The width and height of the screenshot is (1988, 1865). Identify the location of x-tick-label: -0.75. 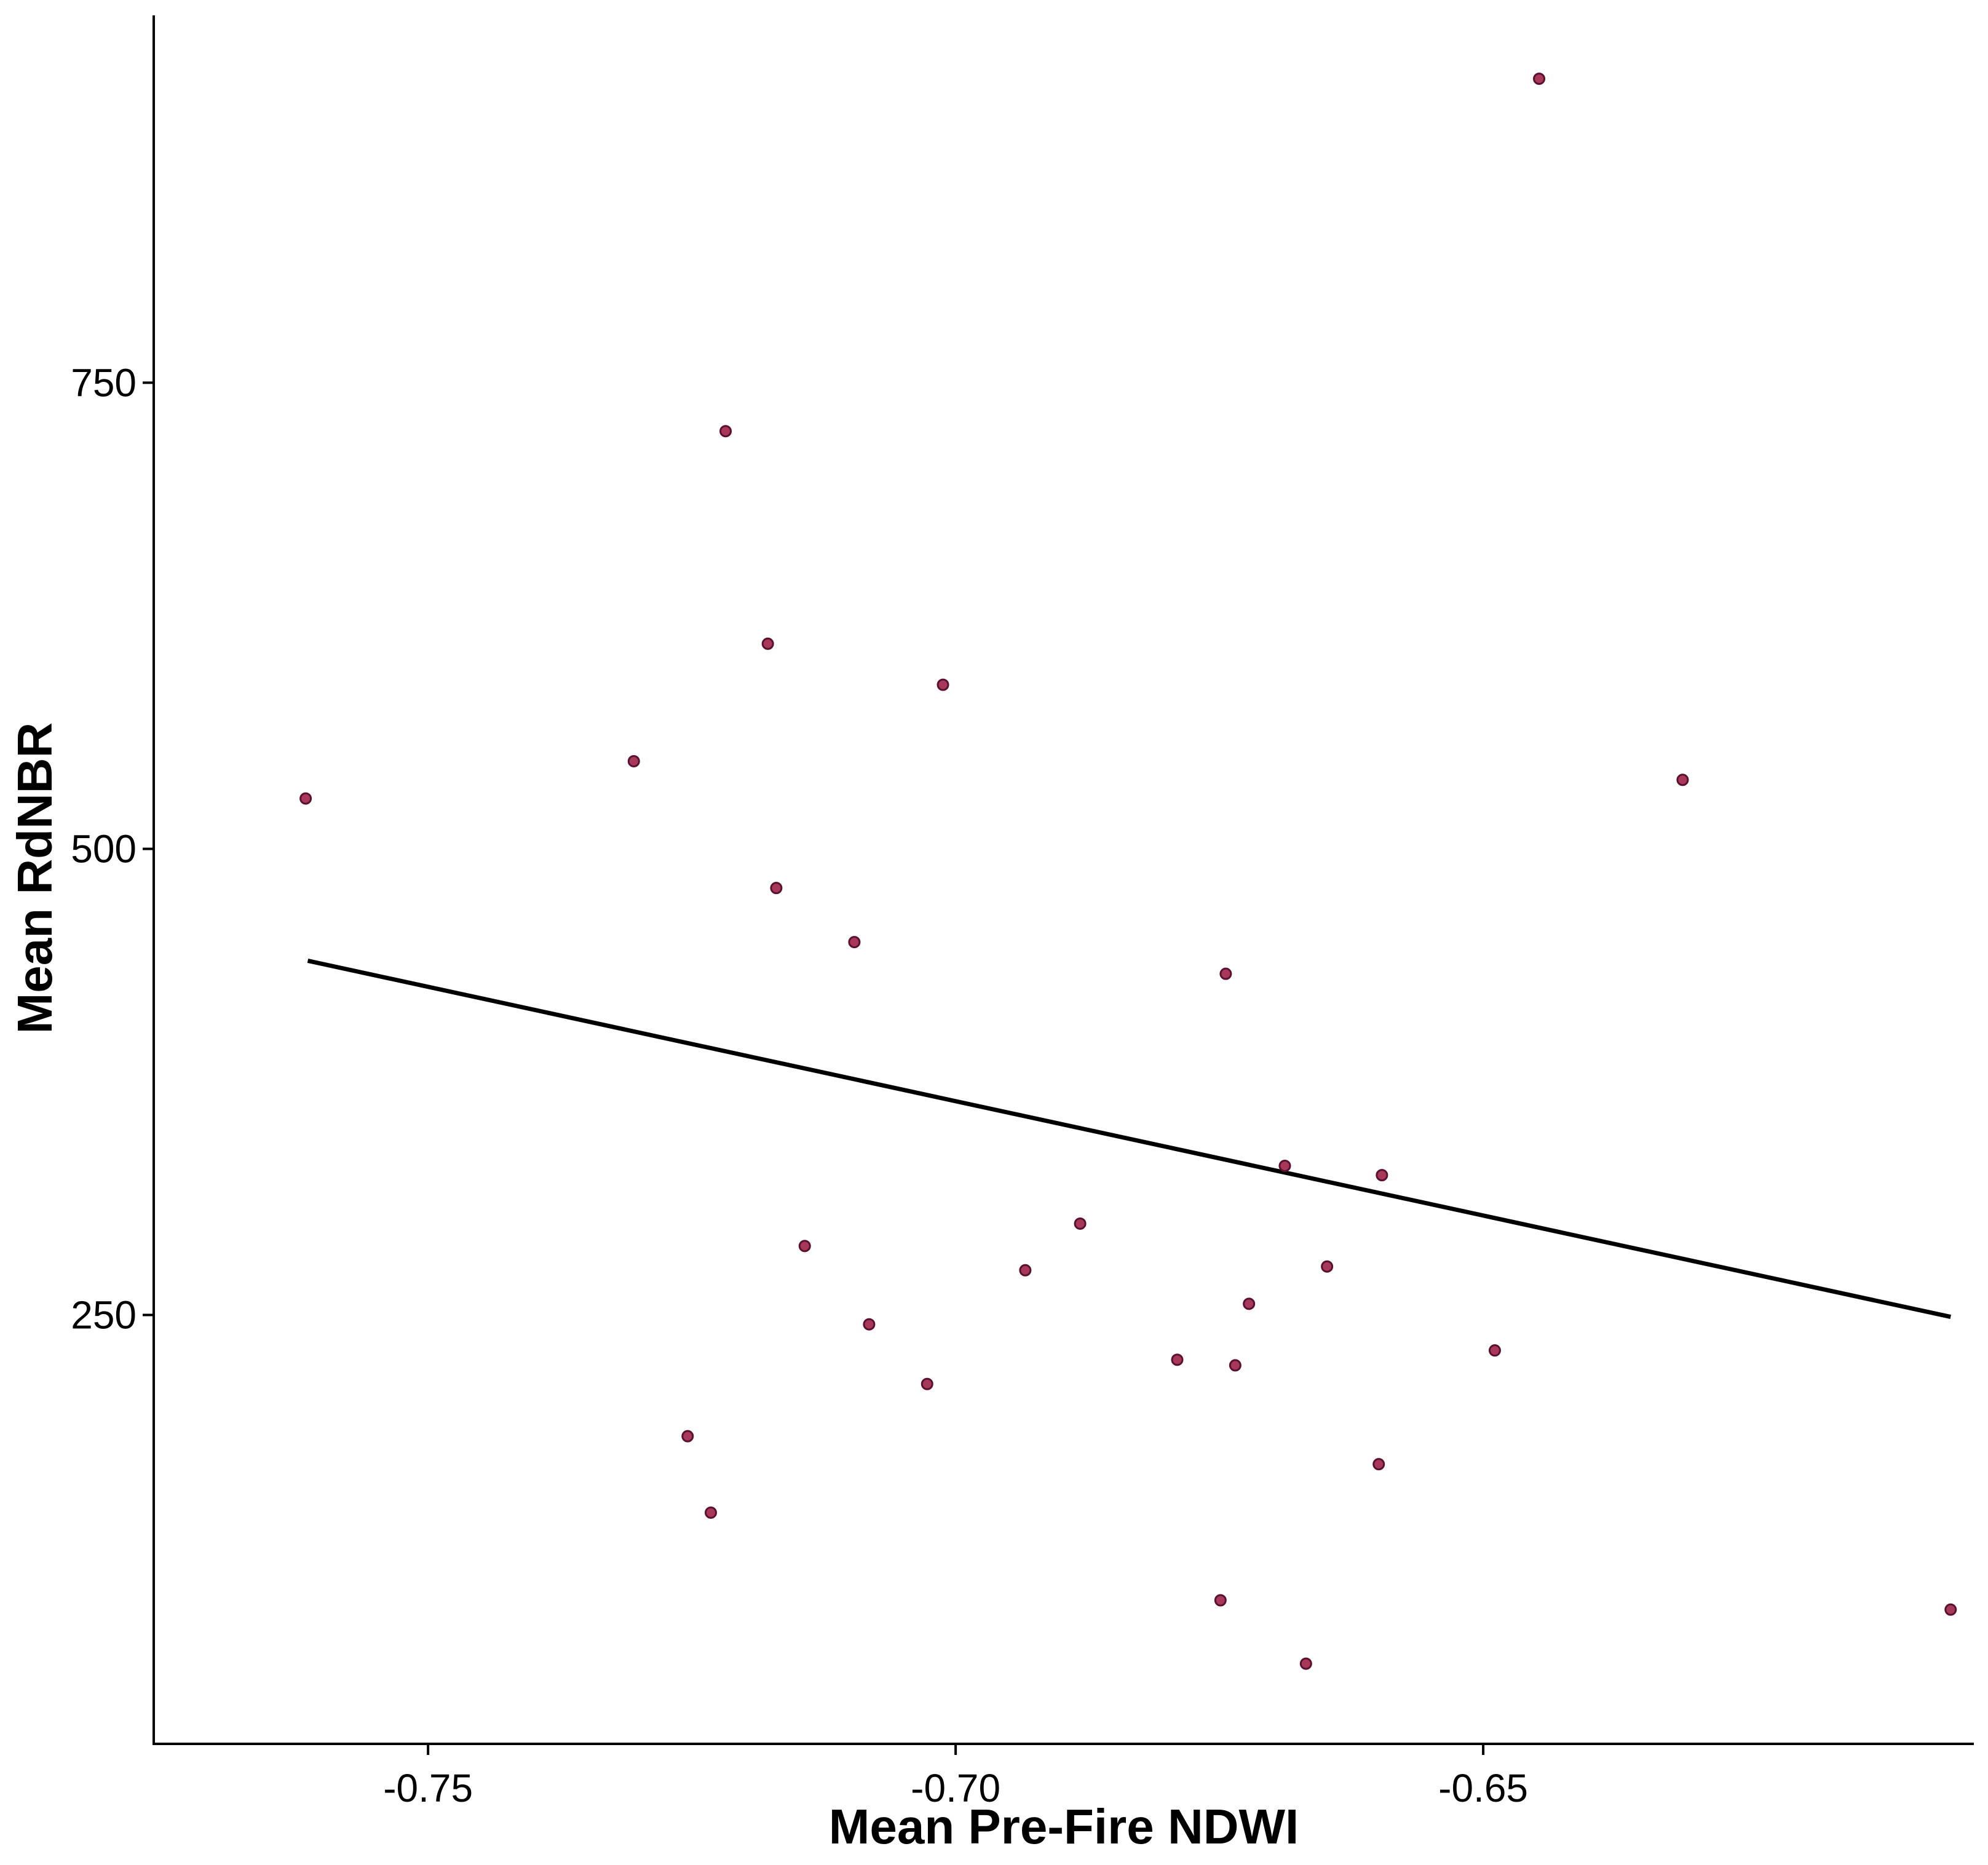
(428, 1788).